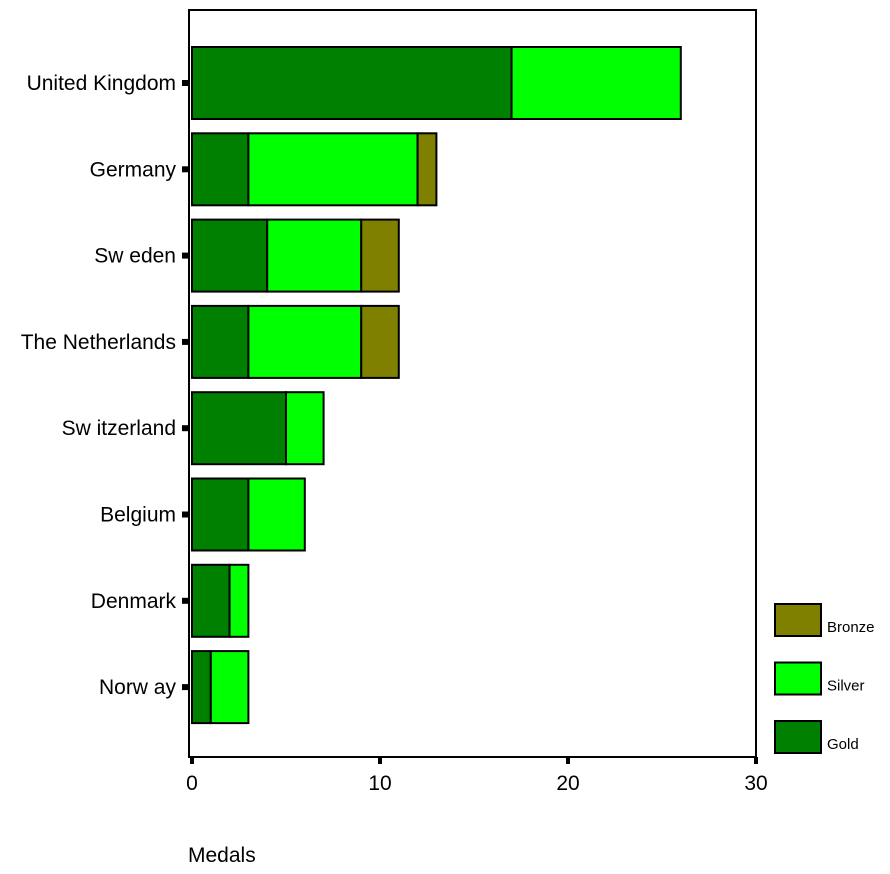  Describe the element at coordinates (843, 744) in the screenshot. I see `legend-label-gold: Gold` at that location.